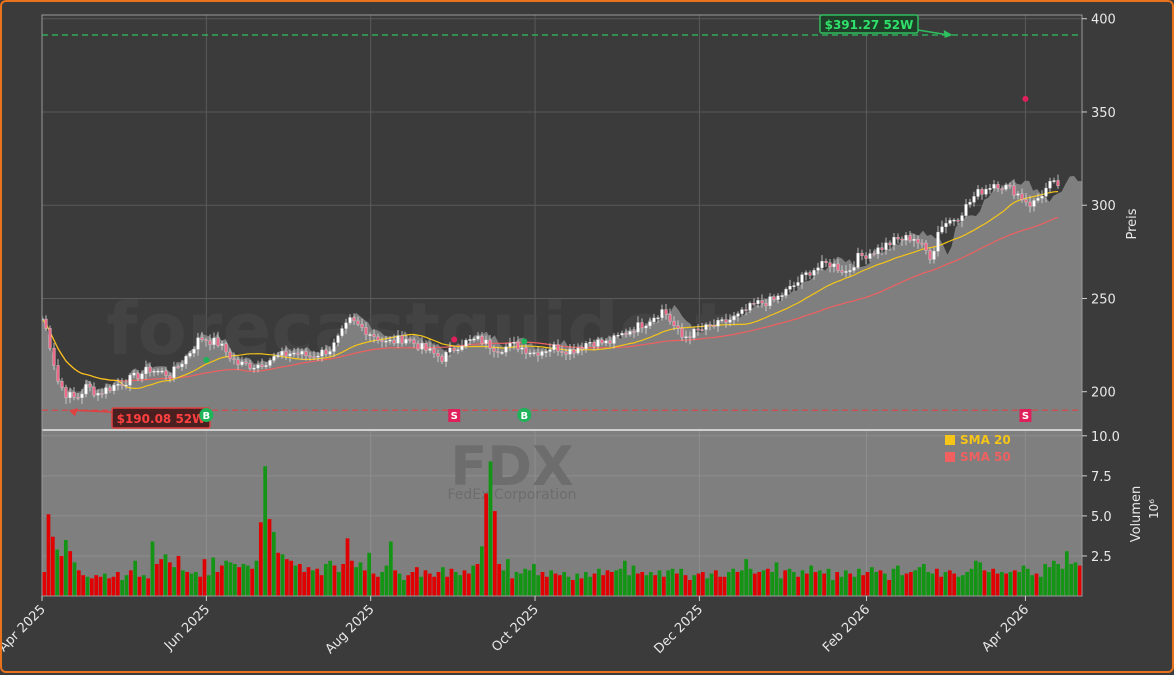 This screenshot has width=1174, height=675. I want to click on legend-swatch-sma50, so click(950, 457).